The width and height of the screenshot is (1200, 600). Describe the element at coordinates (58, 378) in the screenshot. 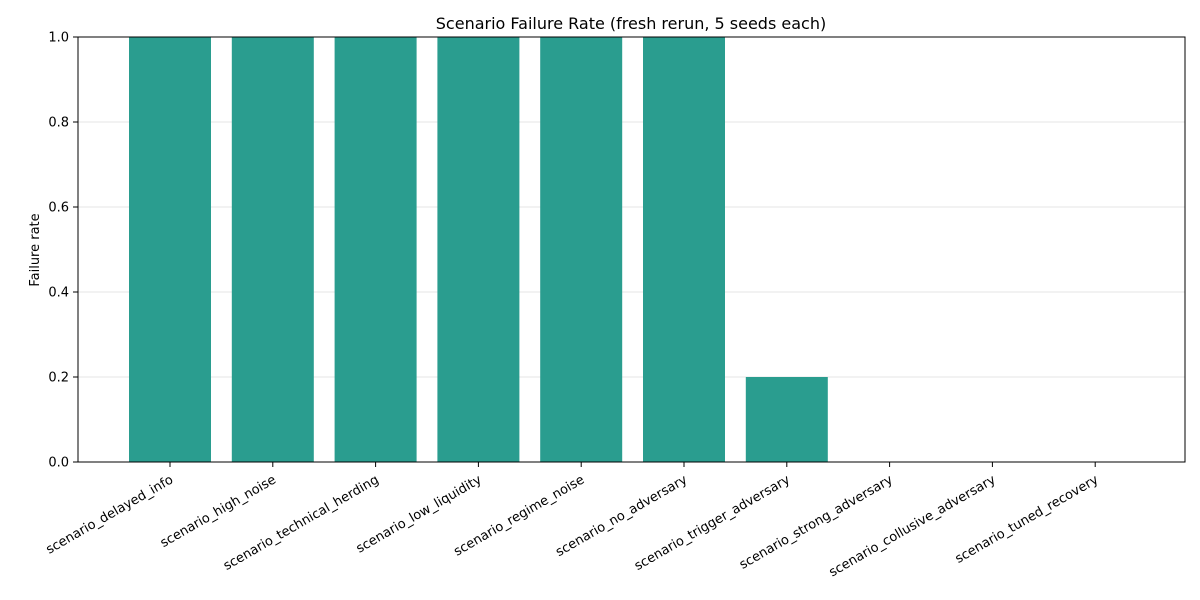

I see `y-tick-label: 0.2` at that location.